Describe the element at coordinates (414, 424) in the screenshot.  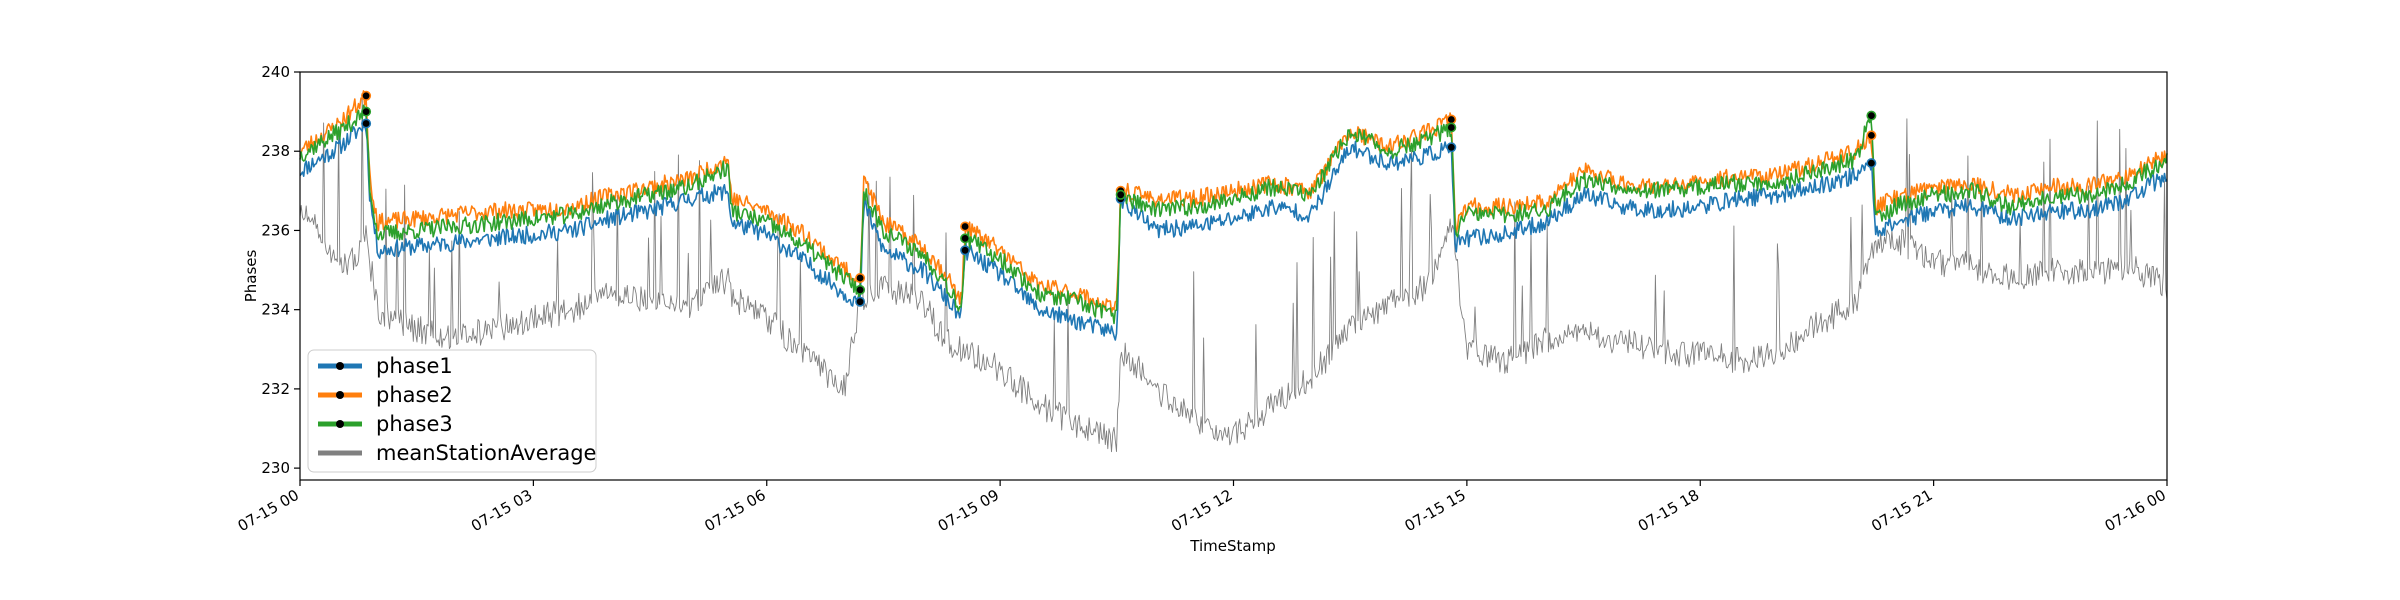
I see `legend-label-phase3: phase3` at that location.